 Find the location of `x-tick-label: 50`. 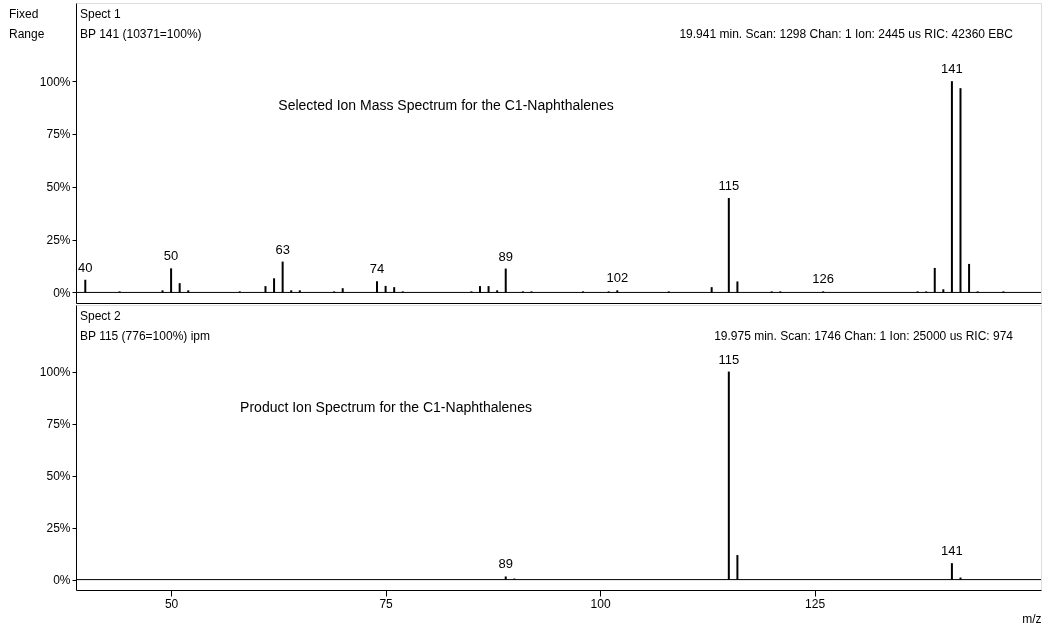

x-tick-label: 50 is located at coordinates (171, 603).